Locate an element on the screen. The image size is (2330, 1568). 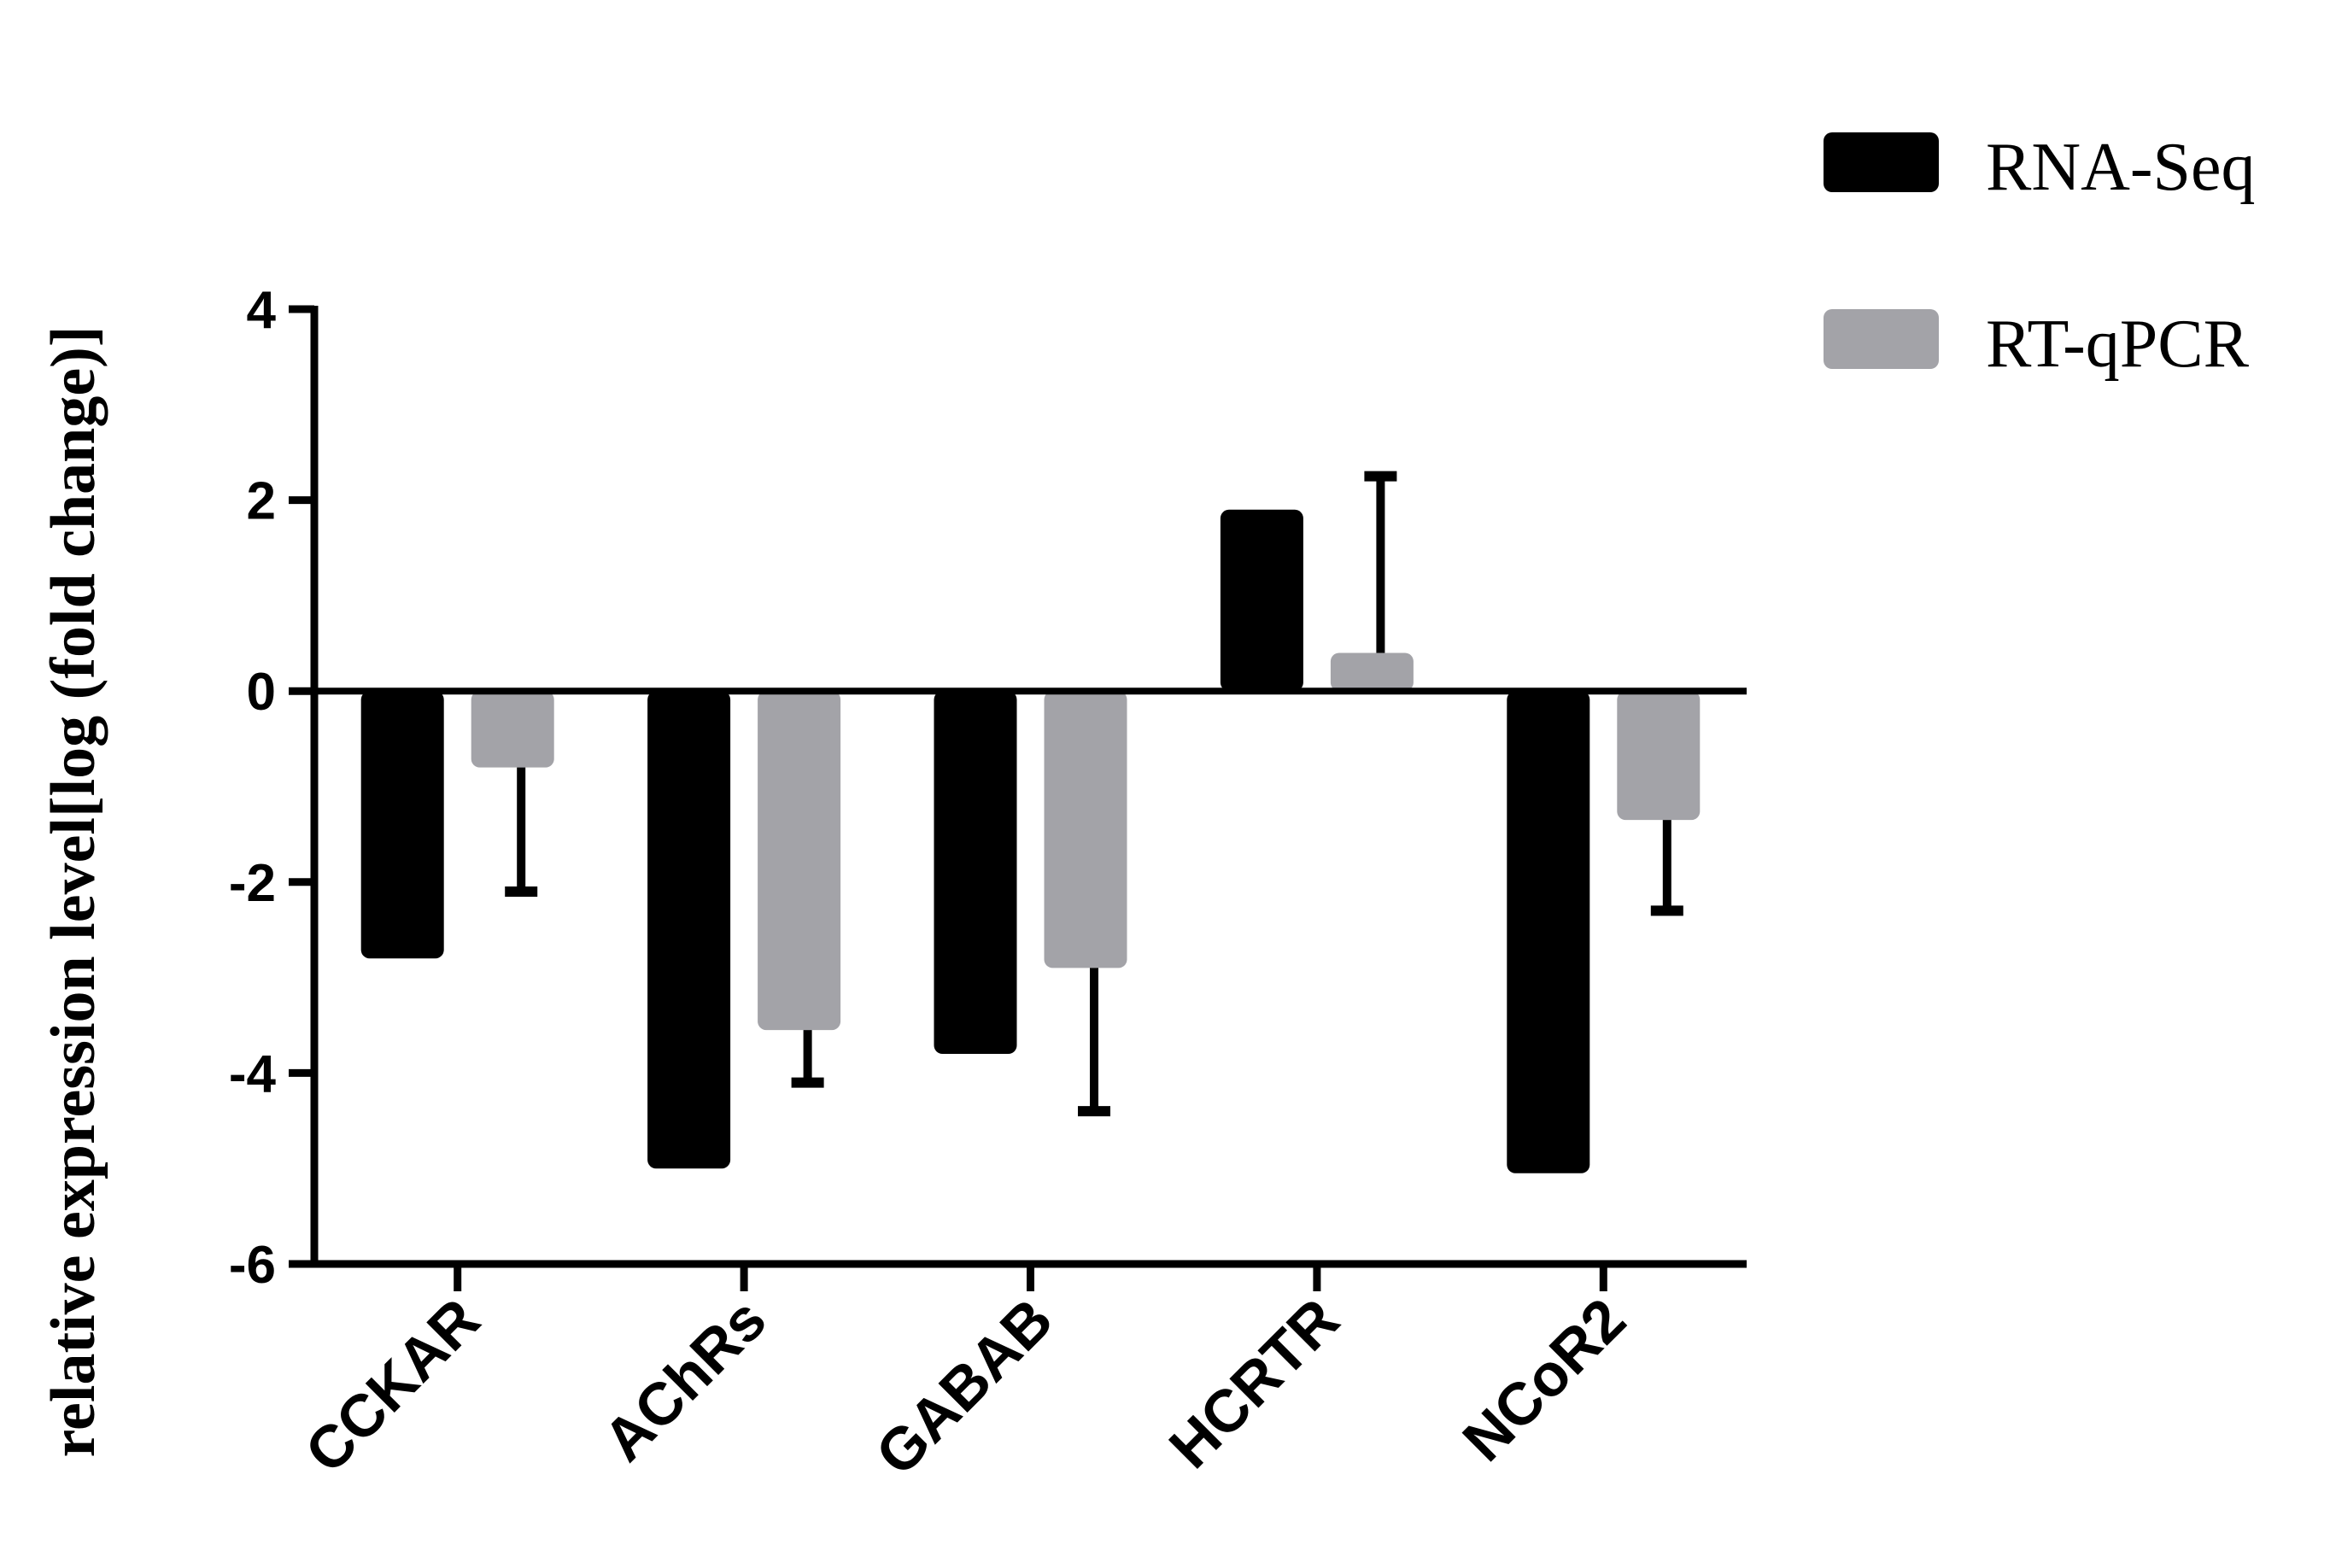
bar-rna-seq-gabab is located at coordinates (976, 873).